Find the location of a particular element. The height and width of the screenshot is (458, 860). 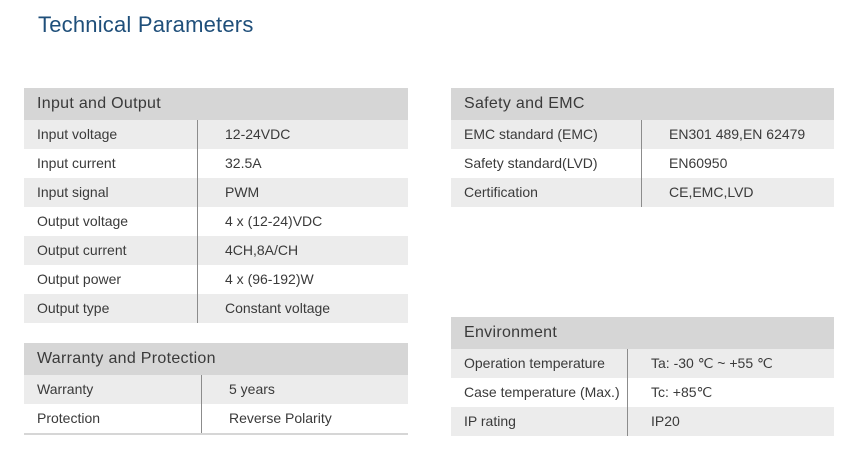

param-label: Output power is located at coordinates (111, 279).